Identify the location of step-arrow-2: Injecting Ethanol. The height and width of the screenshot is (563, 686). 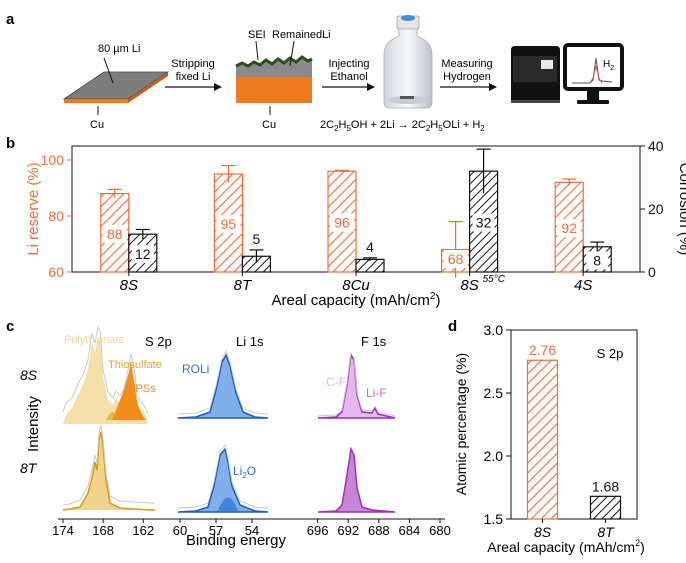
(348, 74).